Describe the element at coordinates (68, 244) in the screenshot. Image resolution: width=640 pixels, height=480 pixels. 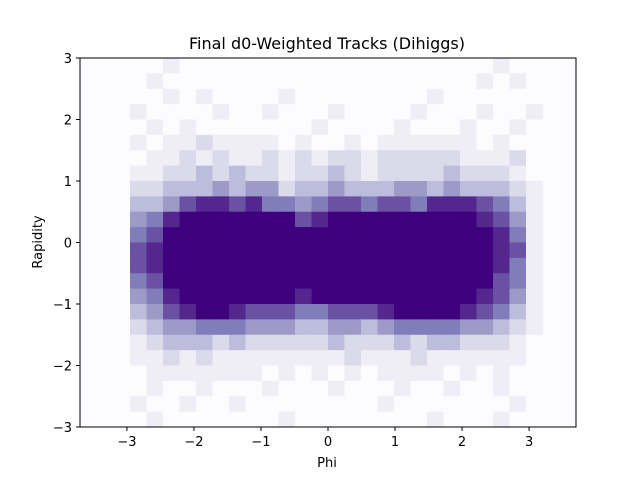
I see `y-tick-label: 0` at that location.